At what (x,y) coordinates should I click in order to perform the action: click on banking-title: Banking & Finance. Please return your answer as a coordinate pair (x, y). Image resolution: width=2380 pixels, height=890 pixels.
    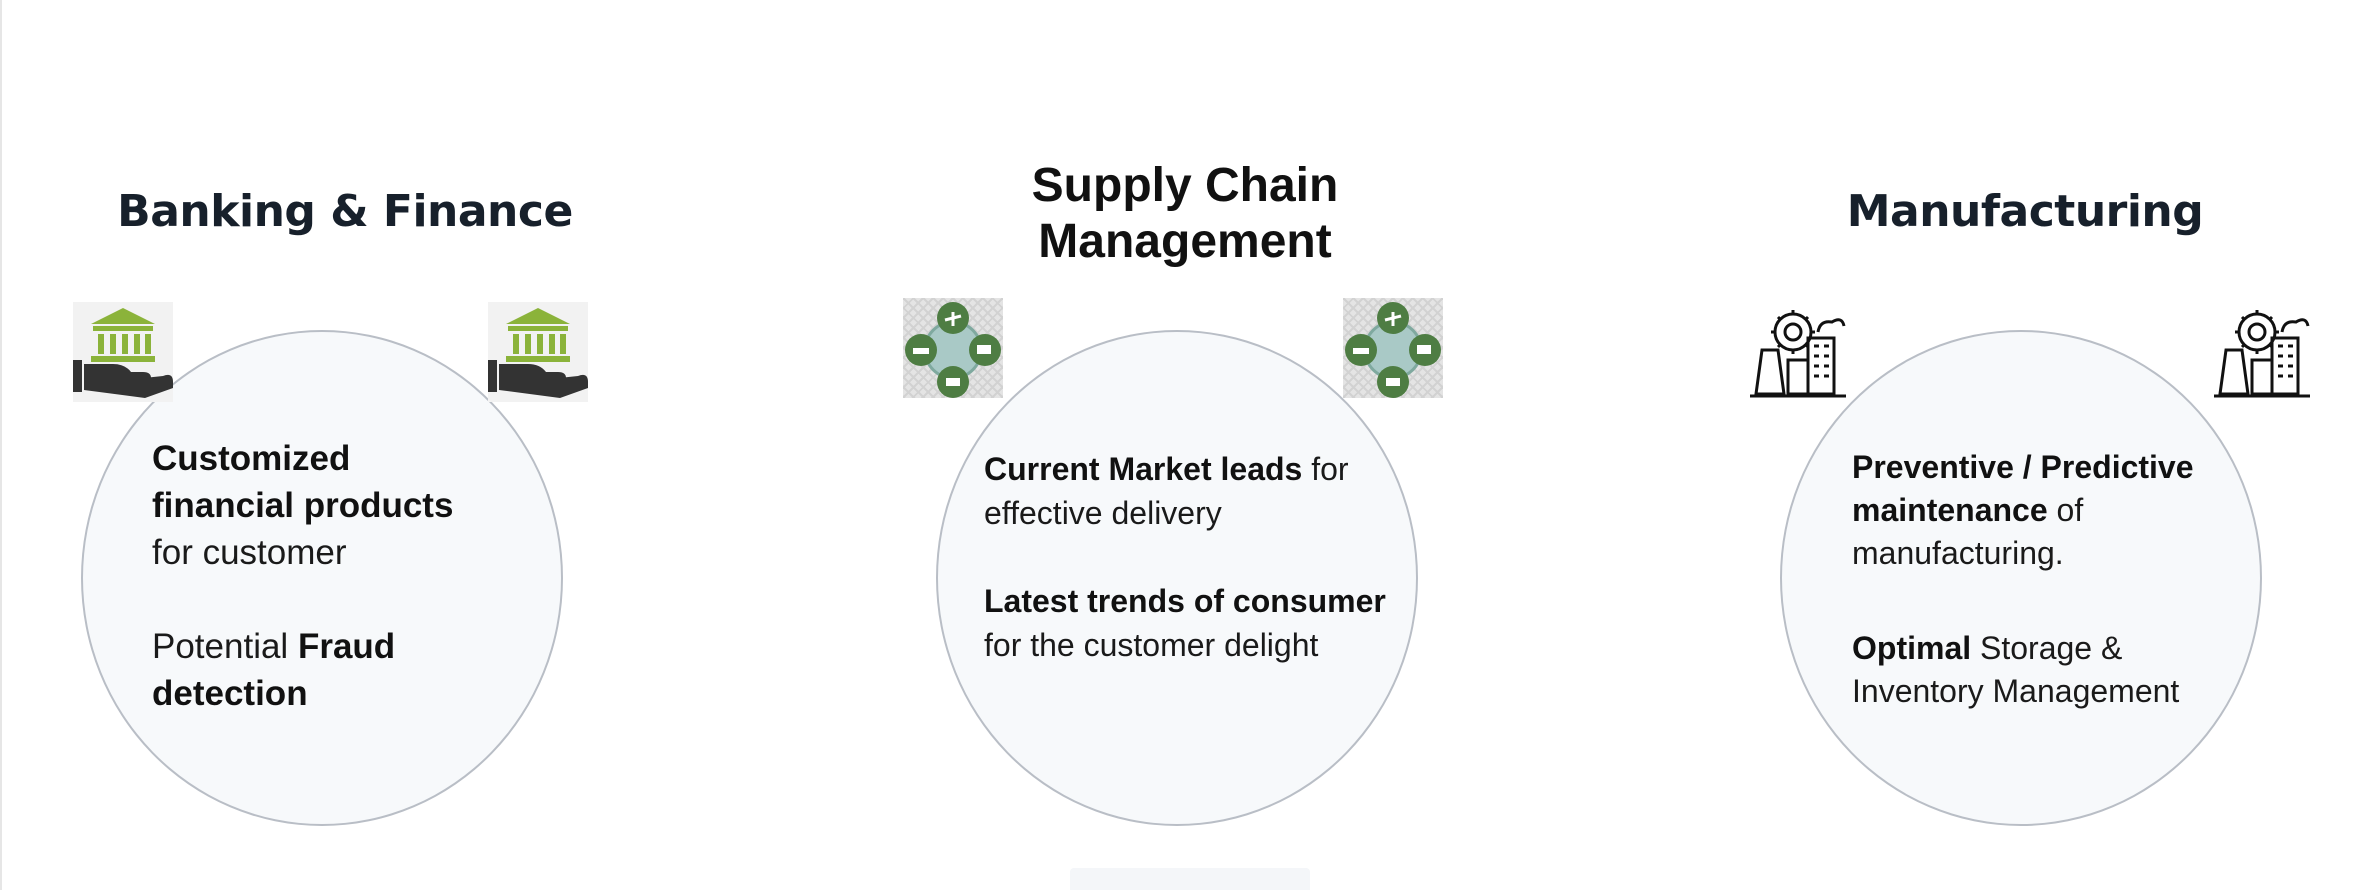
    Looking at the image, I should click on (345, 211).